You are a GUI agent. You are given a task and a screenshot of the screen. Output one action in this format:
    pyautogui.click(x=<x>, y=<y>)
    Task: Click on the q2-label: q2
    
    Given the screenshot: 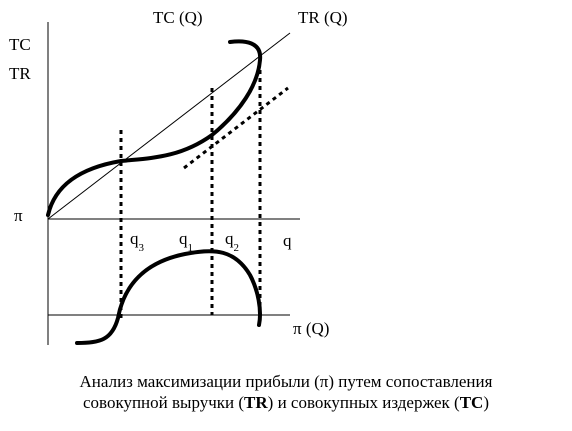 What is the action you would take?
    pyautogui.click(x=232, y=241)
    